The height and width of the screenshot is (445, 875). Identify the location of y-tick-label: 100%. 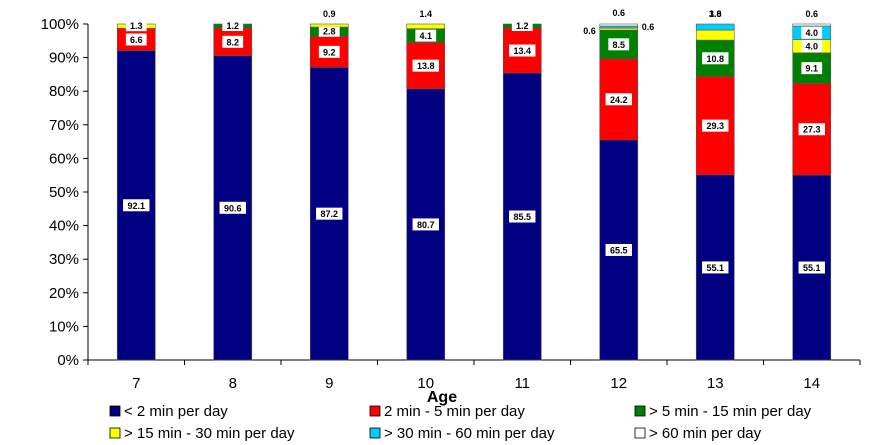
(60, 24).